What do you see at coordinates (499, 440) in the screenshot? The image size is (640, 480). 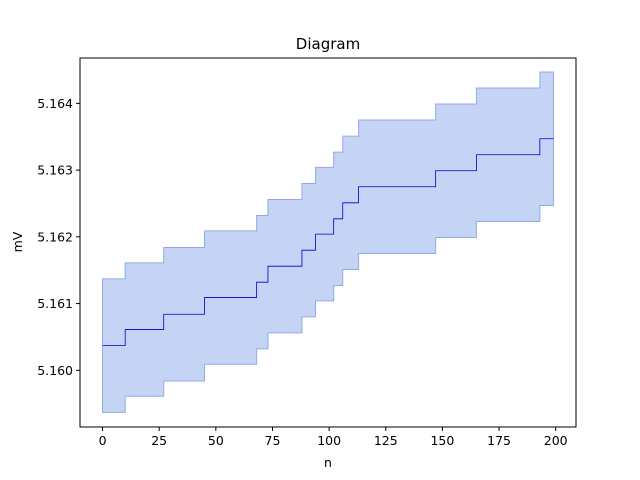 I see `x-tick-label: 175` at bounding box center [499, 440].